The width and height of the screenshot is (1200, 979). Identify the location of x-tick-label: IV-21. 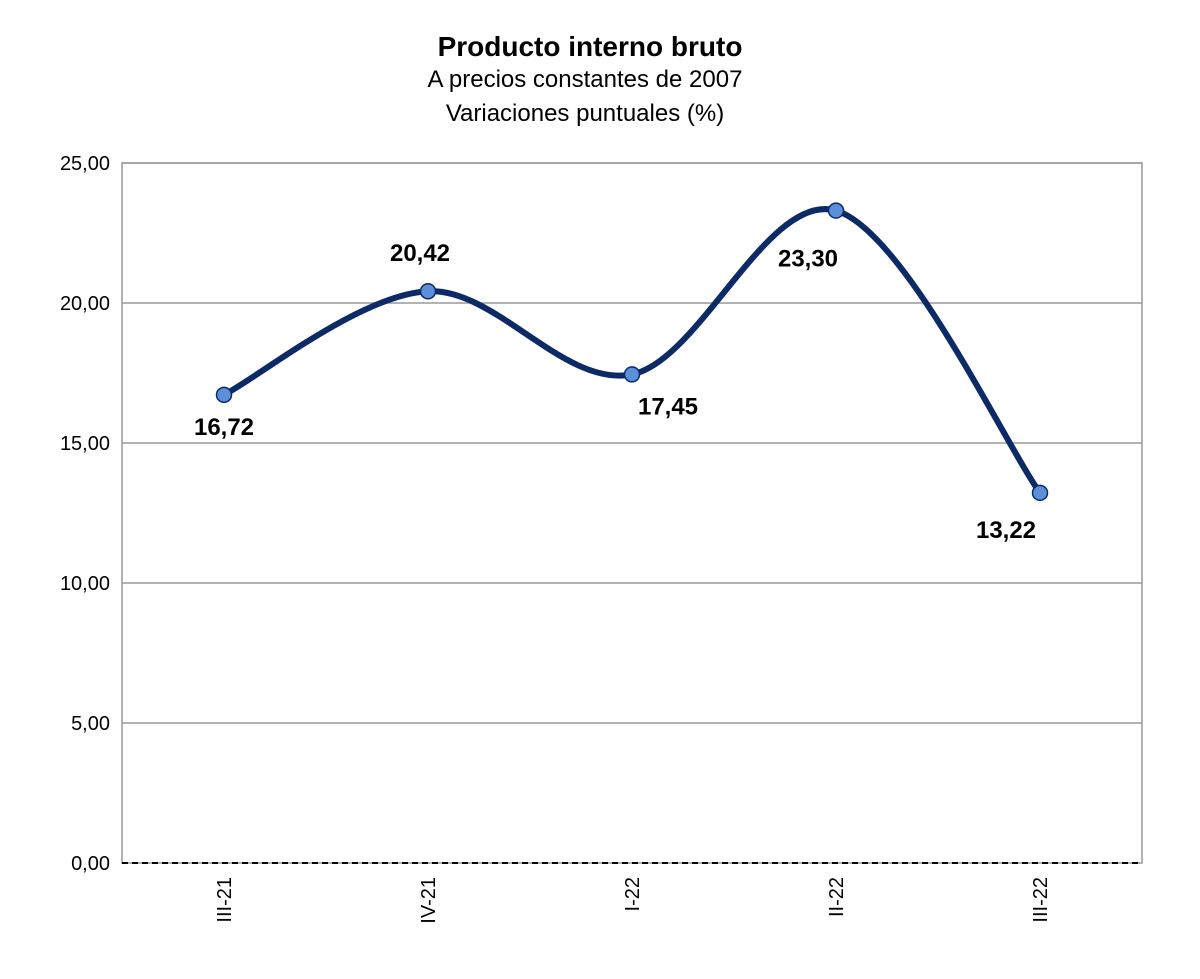
(429, 900).